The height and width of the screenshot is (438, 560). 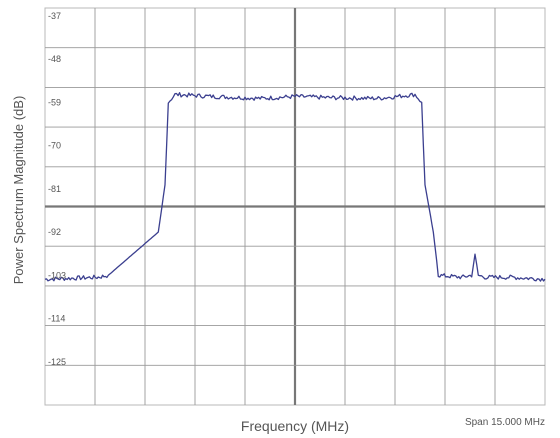 I want to click on y-tick-label: -37, so click(x=54, y=16).